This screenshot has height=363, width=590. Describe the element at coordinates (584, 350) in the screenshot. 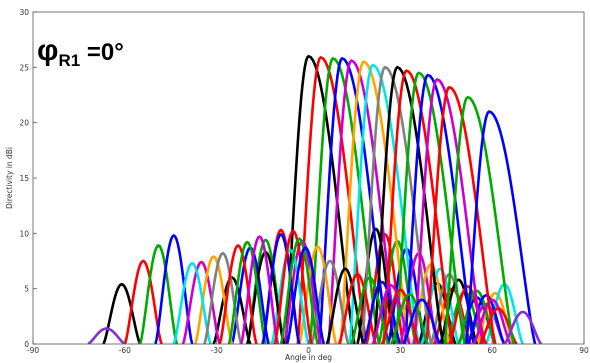

I see `x-tick-label: 90` at that location.